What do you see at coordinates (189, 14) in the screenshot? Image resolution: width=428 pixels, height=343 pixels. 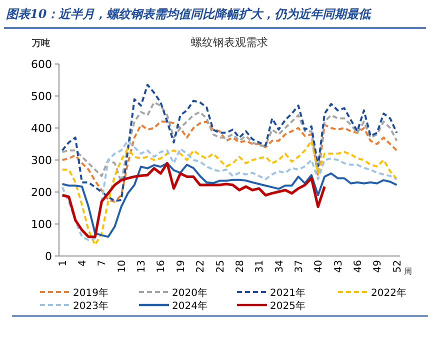 I see `chart-title: 图表10：近半月，螺纹钢表需均值同比降幅扩大，仍为近年同期最低` at bounding box center [189, 14].